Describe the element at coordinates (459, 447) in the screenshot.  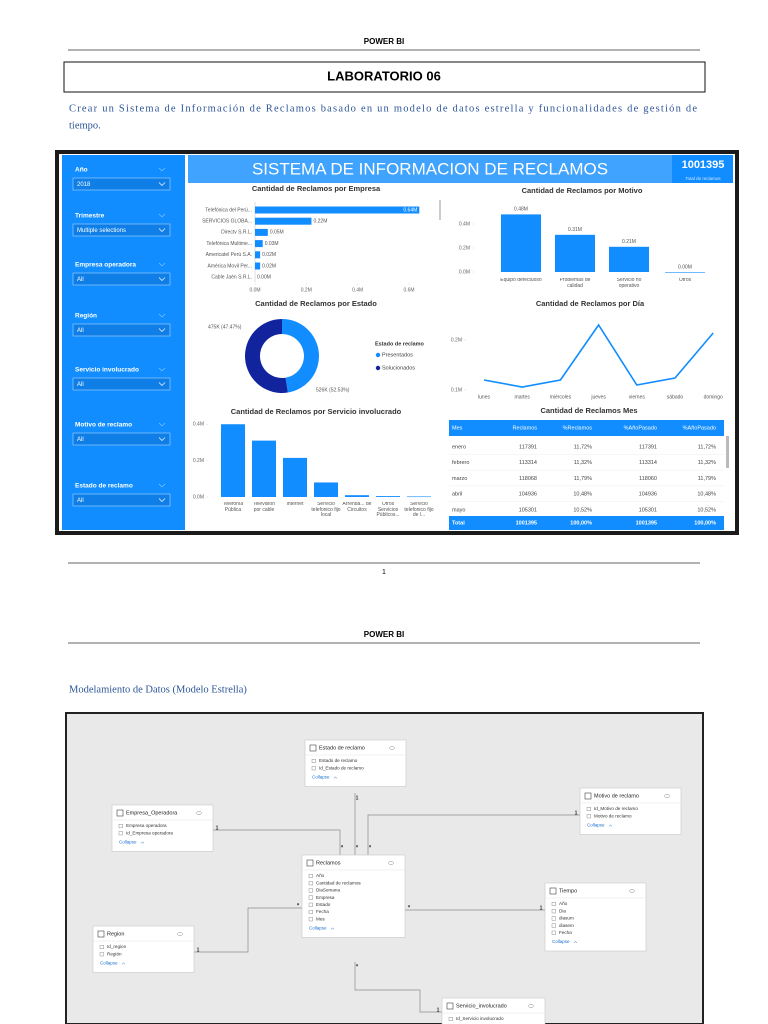
I see `table-cell: enero` at that location.